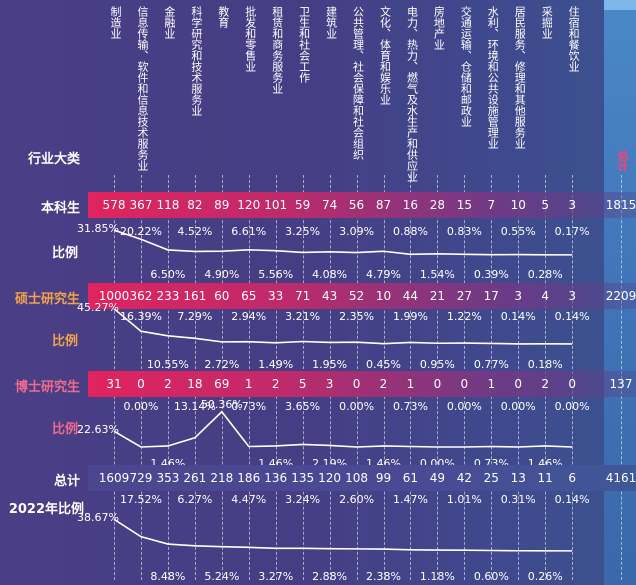 This screenshot has width=636, height=585. I want to click on ratio-value: 0.28%, so click(545, 274).